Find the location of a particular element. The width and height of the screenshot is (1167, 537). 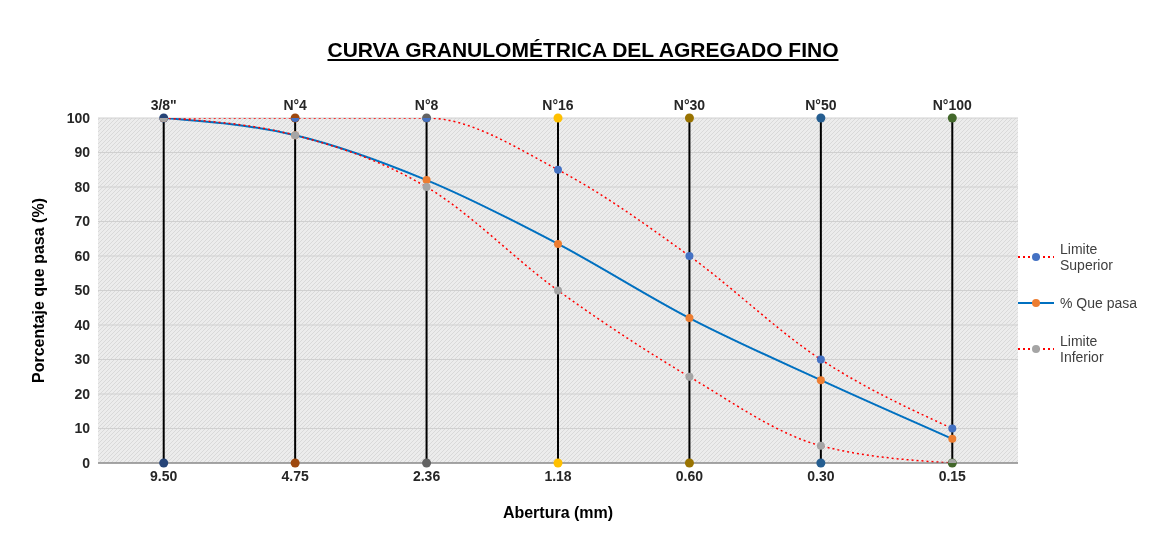

x-axis-title: Abertura (mm) is located at coordinates (558, 512).